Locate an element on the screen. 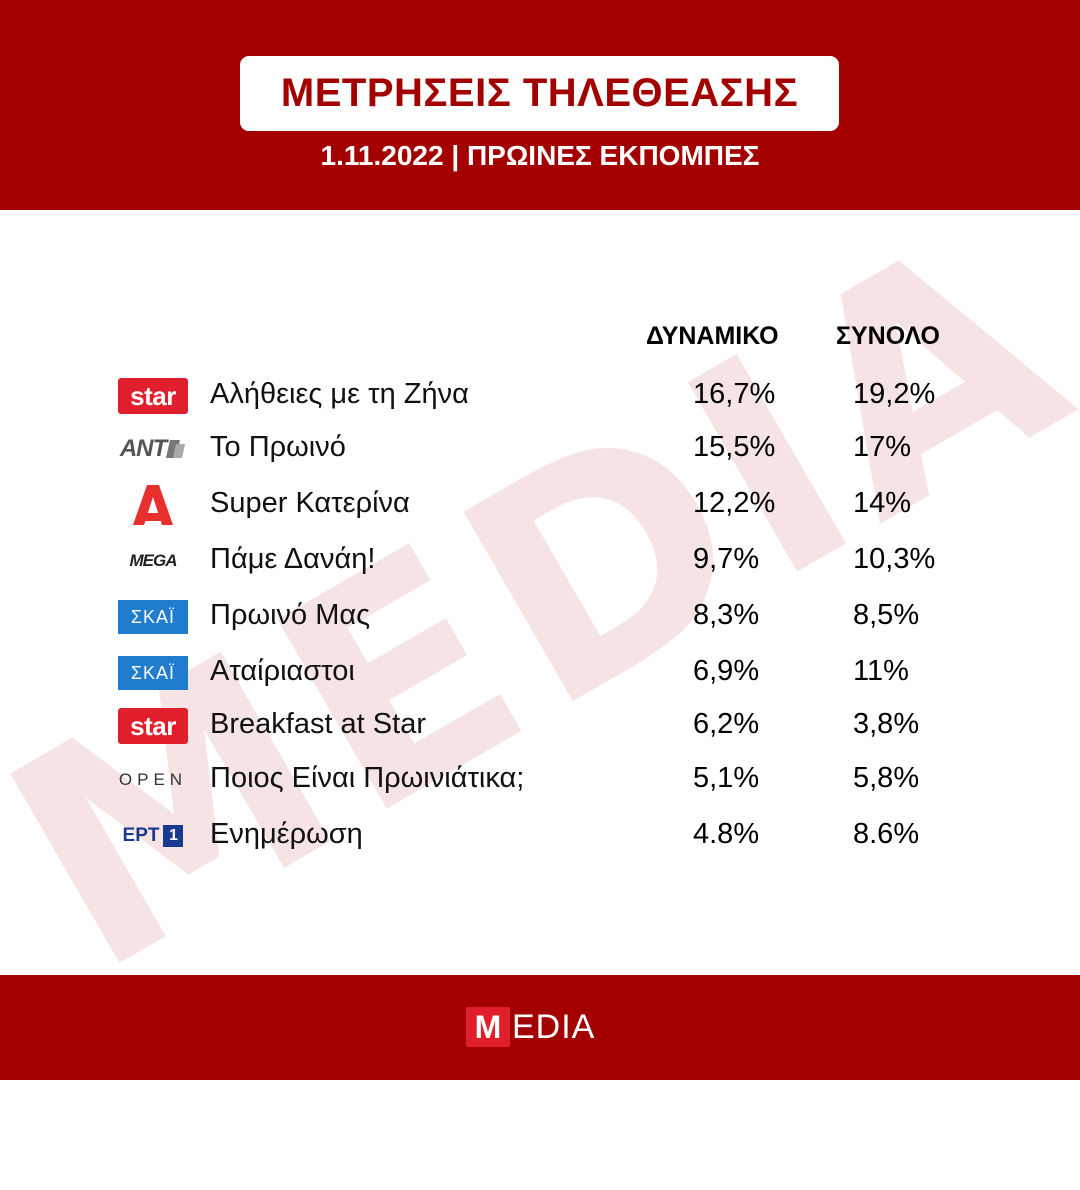  show-name: Ενημέρωση is located at coordinates (286, 834).